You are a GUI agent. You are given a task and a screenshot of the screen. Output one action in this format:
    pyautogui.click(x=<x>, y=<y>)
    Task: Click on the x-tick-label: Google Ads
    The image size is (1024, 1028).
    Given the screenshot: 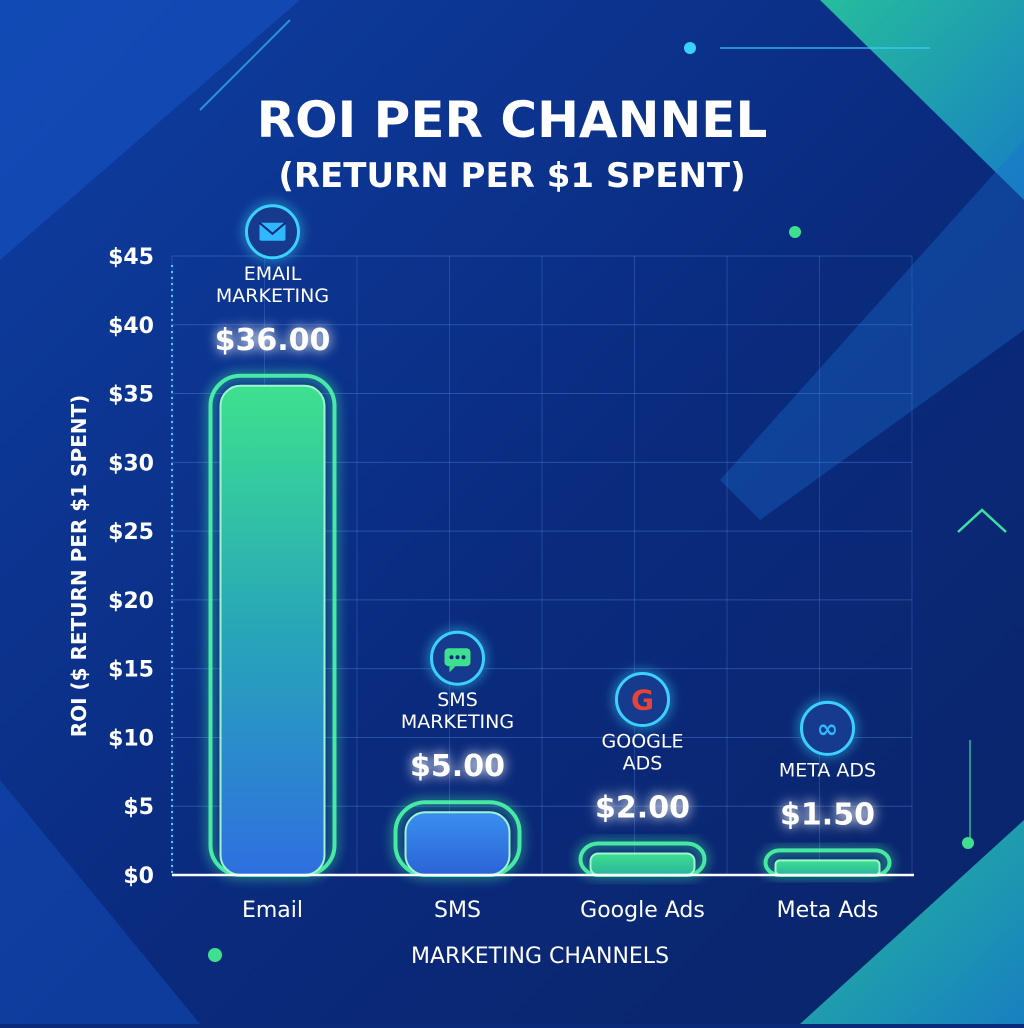 What is the action you would take?
    pyautogui.click(x=642, y=910)
    